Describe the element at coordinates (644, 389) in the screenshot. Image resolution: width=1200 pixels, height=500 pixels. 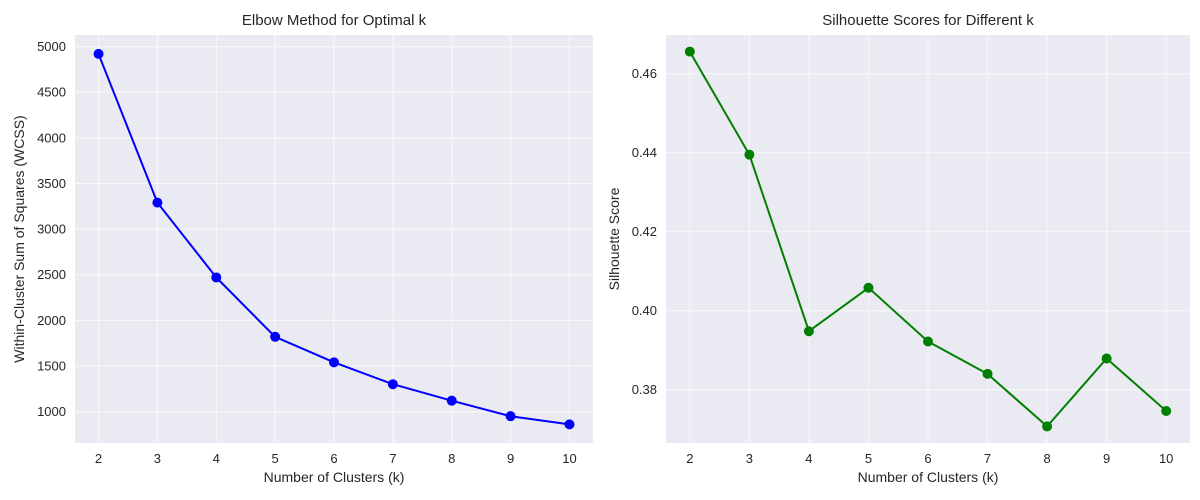
I see `y-tick-label: 0.38` at that location.